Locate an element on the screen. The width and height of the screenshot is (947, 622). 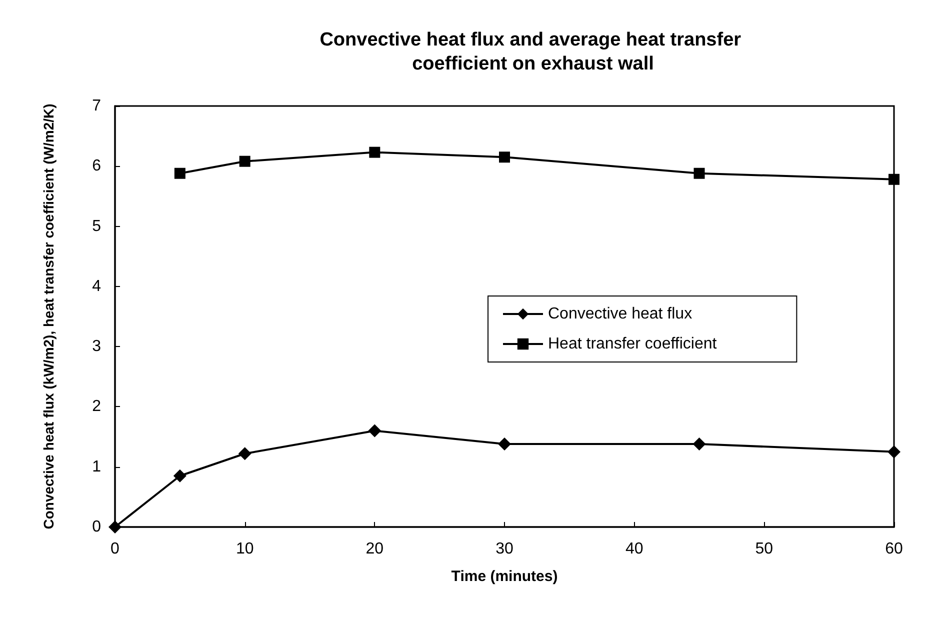
x-tick-label: 40 is located at coordinates (634, 549).